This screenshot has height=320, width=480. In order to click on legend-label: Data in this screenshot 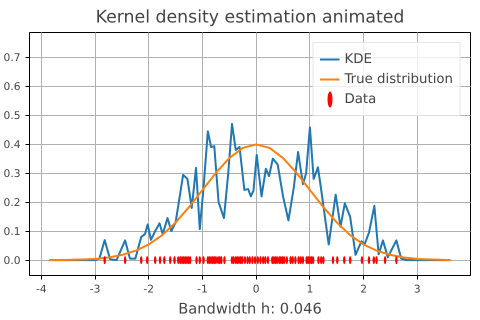, I will do `click(360, 99)`.